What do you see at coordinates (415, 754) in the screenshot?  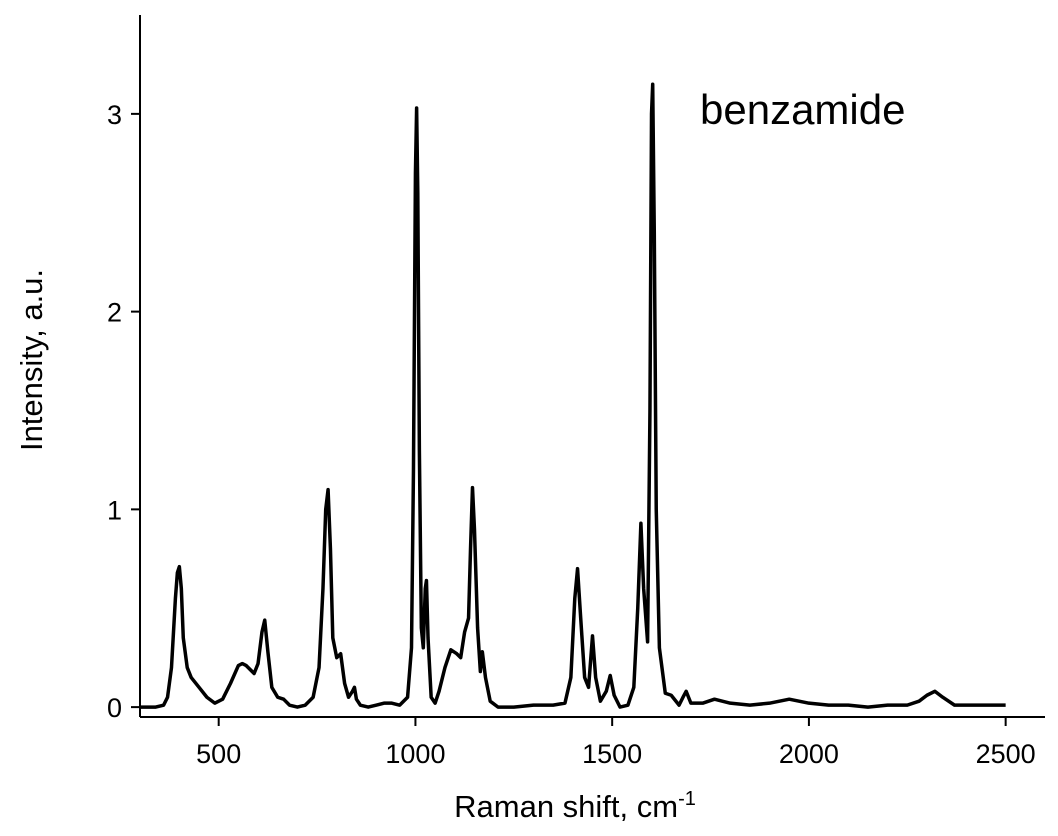 I see `x-tick-label: 1000` at bounding box center [415, 754].